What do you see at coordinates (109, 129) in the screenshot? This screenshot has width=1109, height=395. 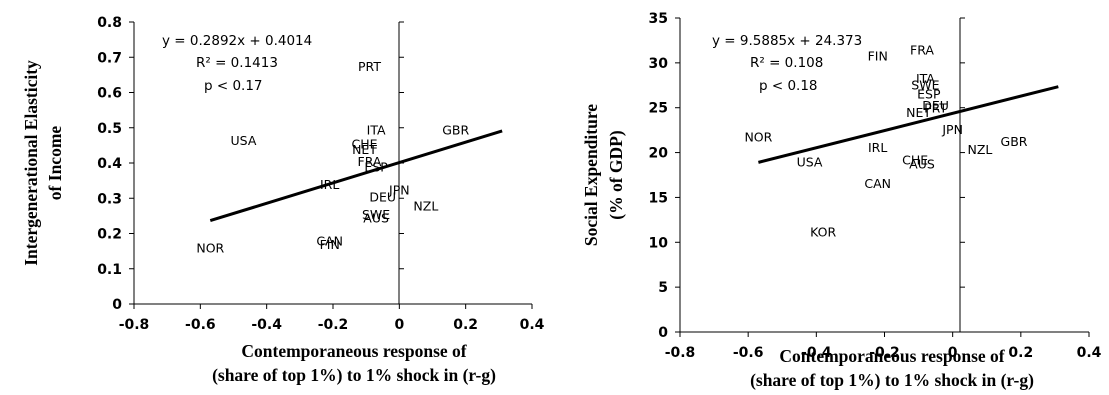 I see `y-tick-label: 0.5` at bounding box center [109, 129].